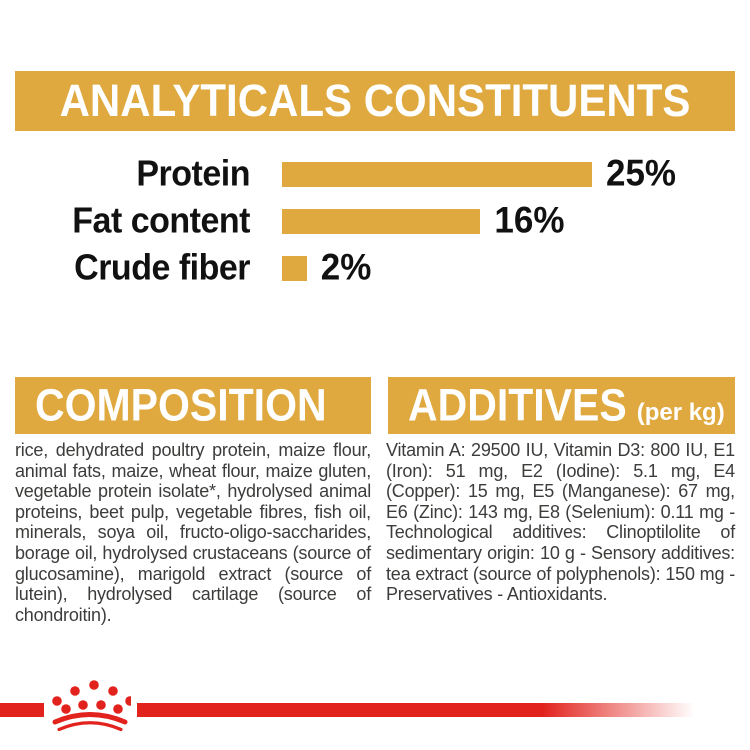 This screenshot has height=750, width=750. I want to click on analyticals-title: ANALYTICALS CONSTITUENTS, so click(375, 100).